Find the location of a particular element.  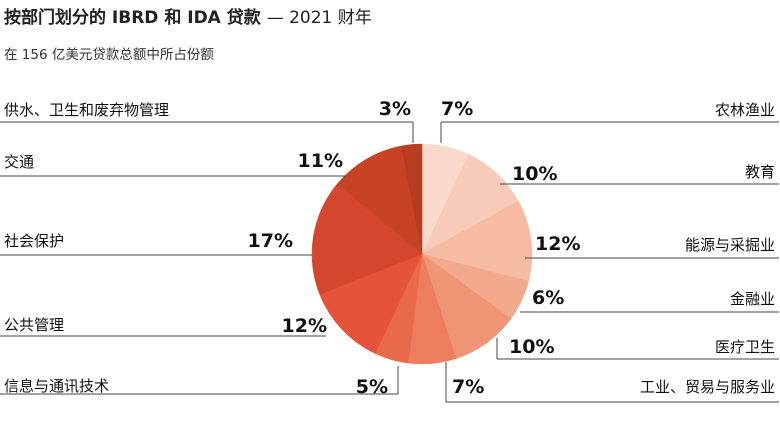

slice-label-7: 公共管理 is located at coordinates (34, 325).